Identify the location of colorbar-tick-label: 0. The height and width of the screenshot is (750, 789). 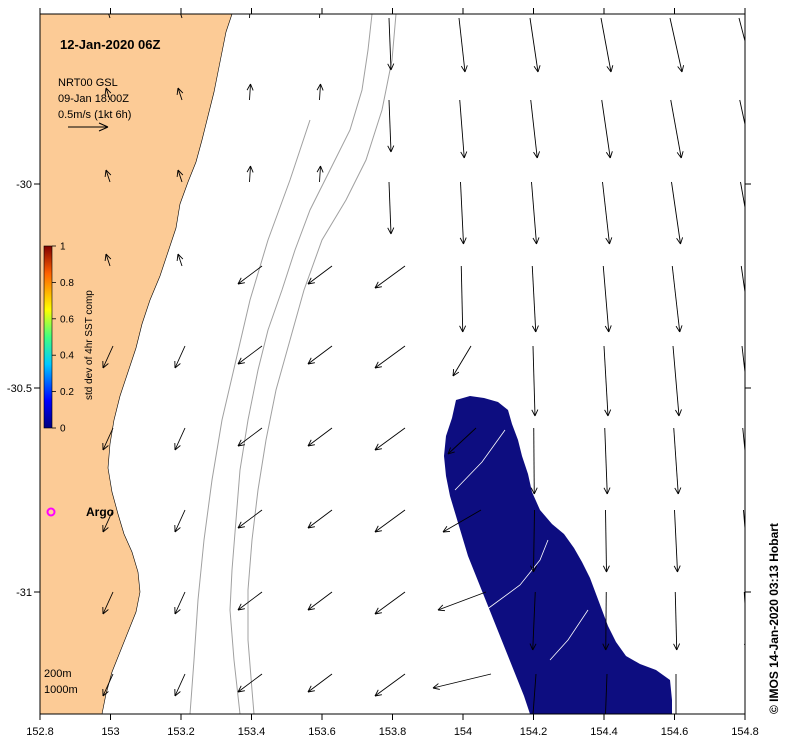
(63, 429).